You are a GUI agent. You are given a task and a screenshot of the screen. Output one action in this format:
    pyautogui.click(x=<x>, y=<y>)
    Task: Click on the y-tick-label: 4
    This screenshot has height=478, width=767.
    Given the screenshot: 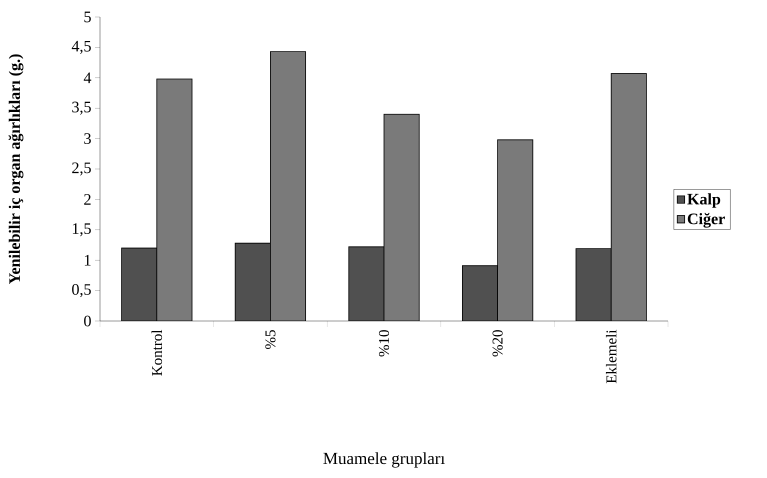 What is the action you would take?
    pyautogui.click(x=88, y=78)
    